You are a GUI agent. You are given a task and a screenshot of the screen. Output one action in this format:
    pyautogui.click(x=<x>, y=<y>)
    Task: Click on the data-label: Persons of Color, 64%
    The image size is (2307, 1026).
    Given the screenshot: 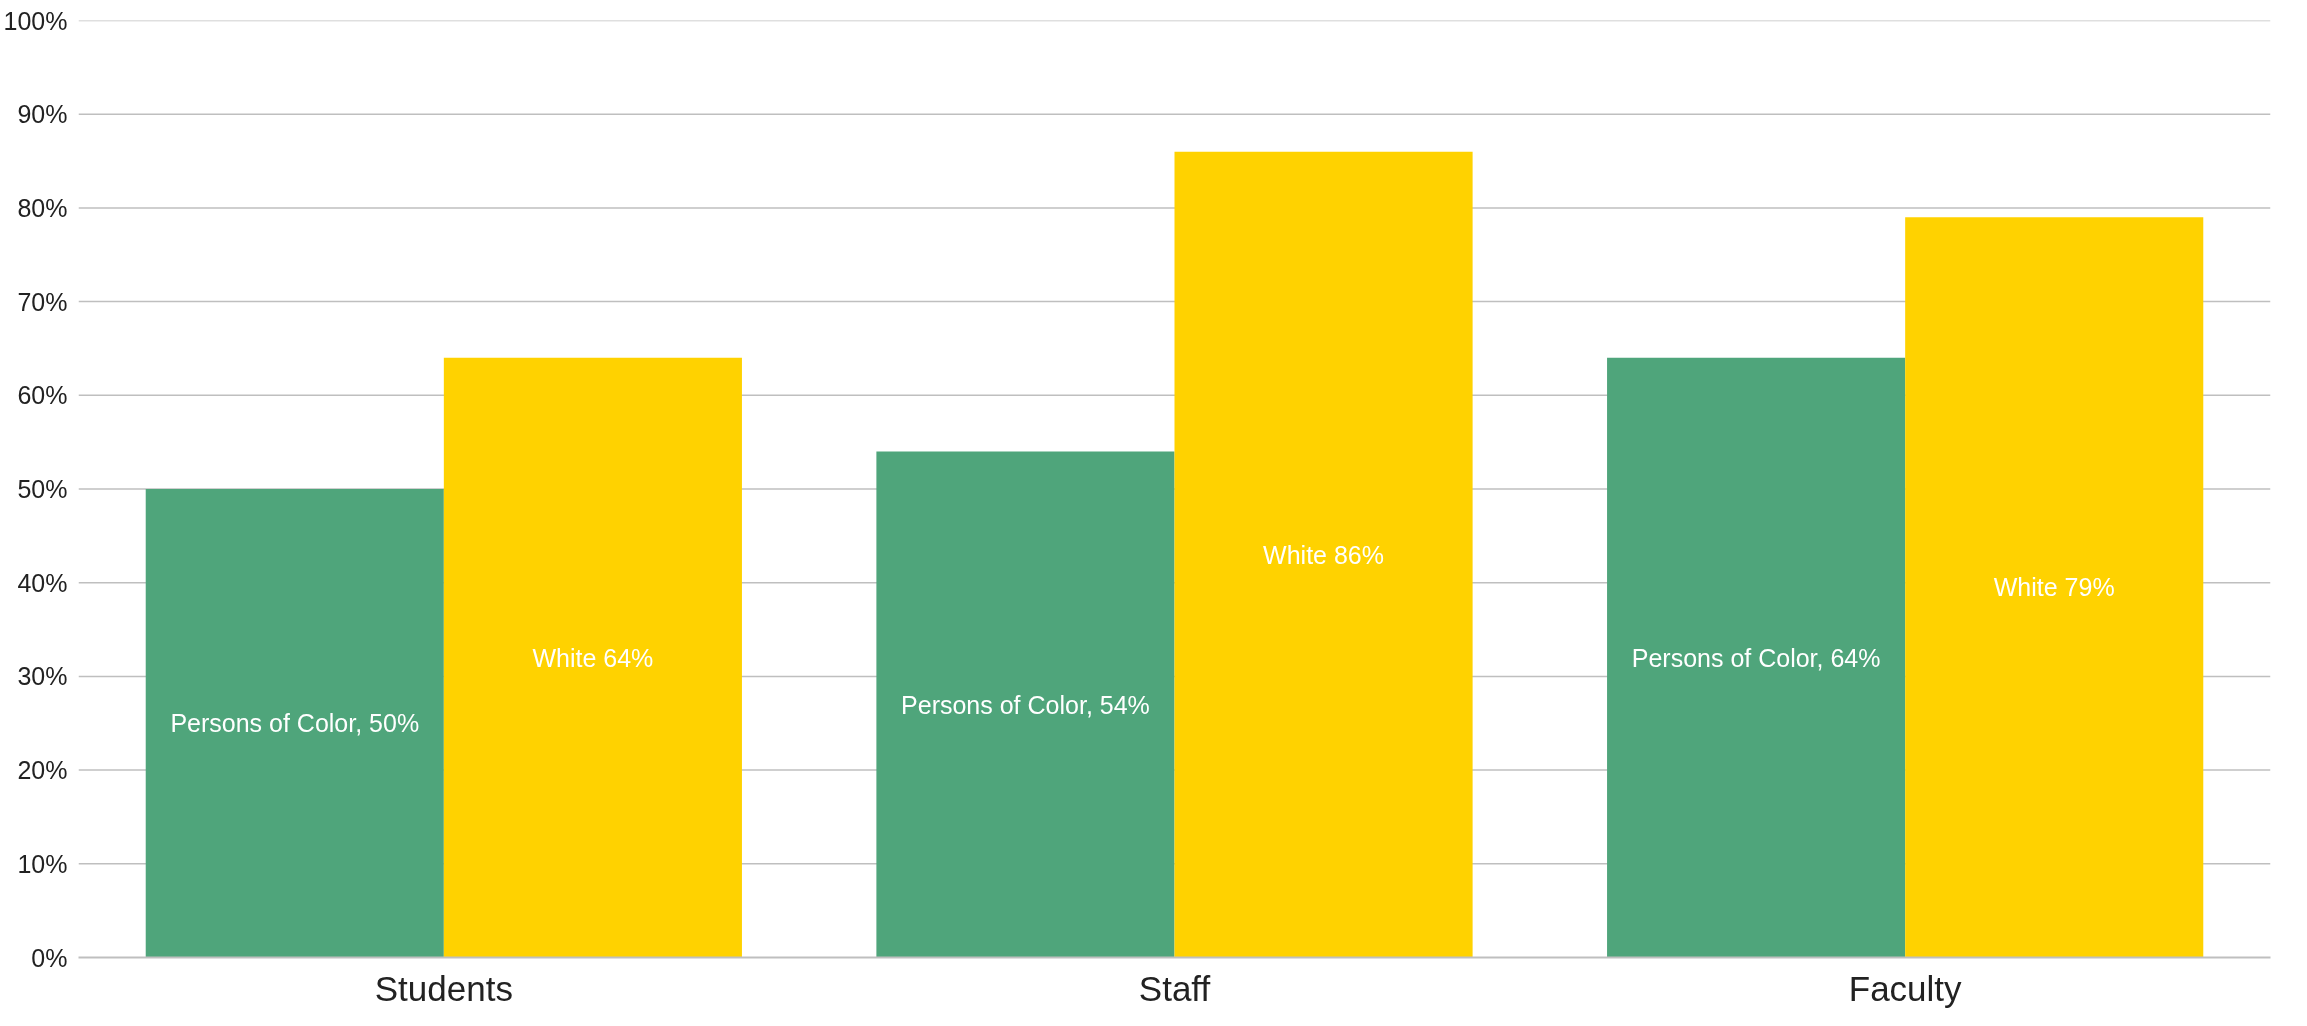 What is the action you would take?
    pyautogui.click(x=1756, y=657)
    